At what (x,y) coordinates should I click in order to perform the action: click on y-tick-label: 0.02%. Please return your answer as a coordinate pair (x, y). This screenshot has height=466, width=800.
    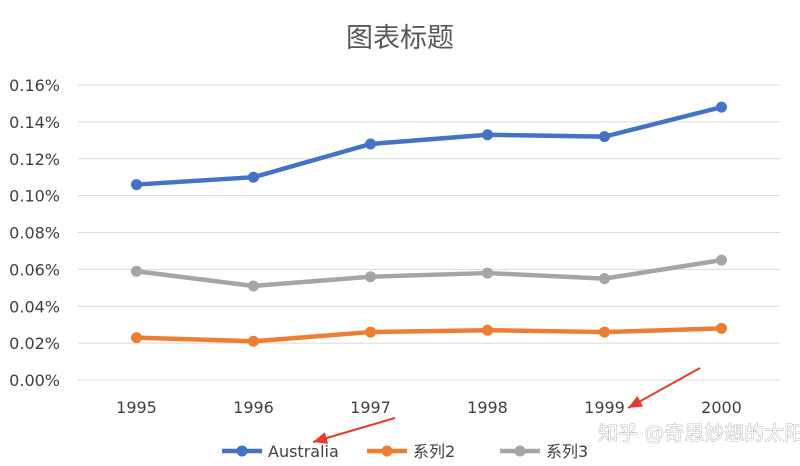
    Looking at the image, I should click on (34, 343).